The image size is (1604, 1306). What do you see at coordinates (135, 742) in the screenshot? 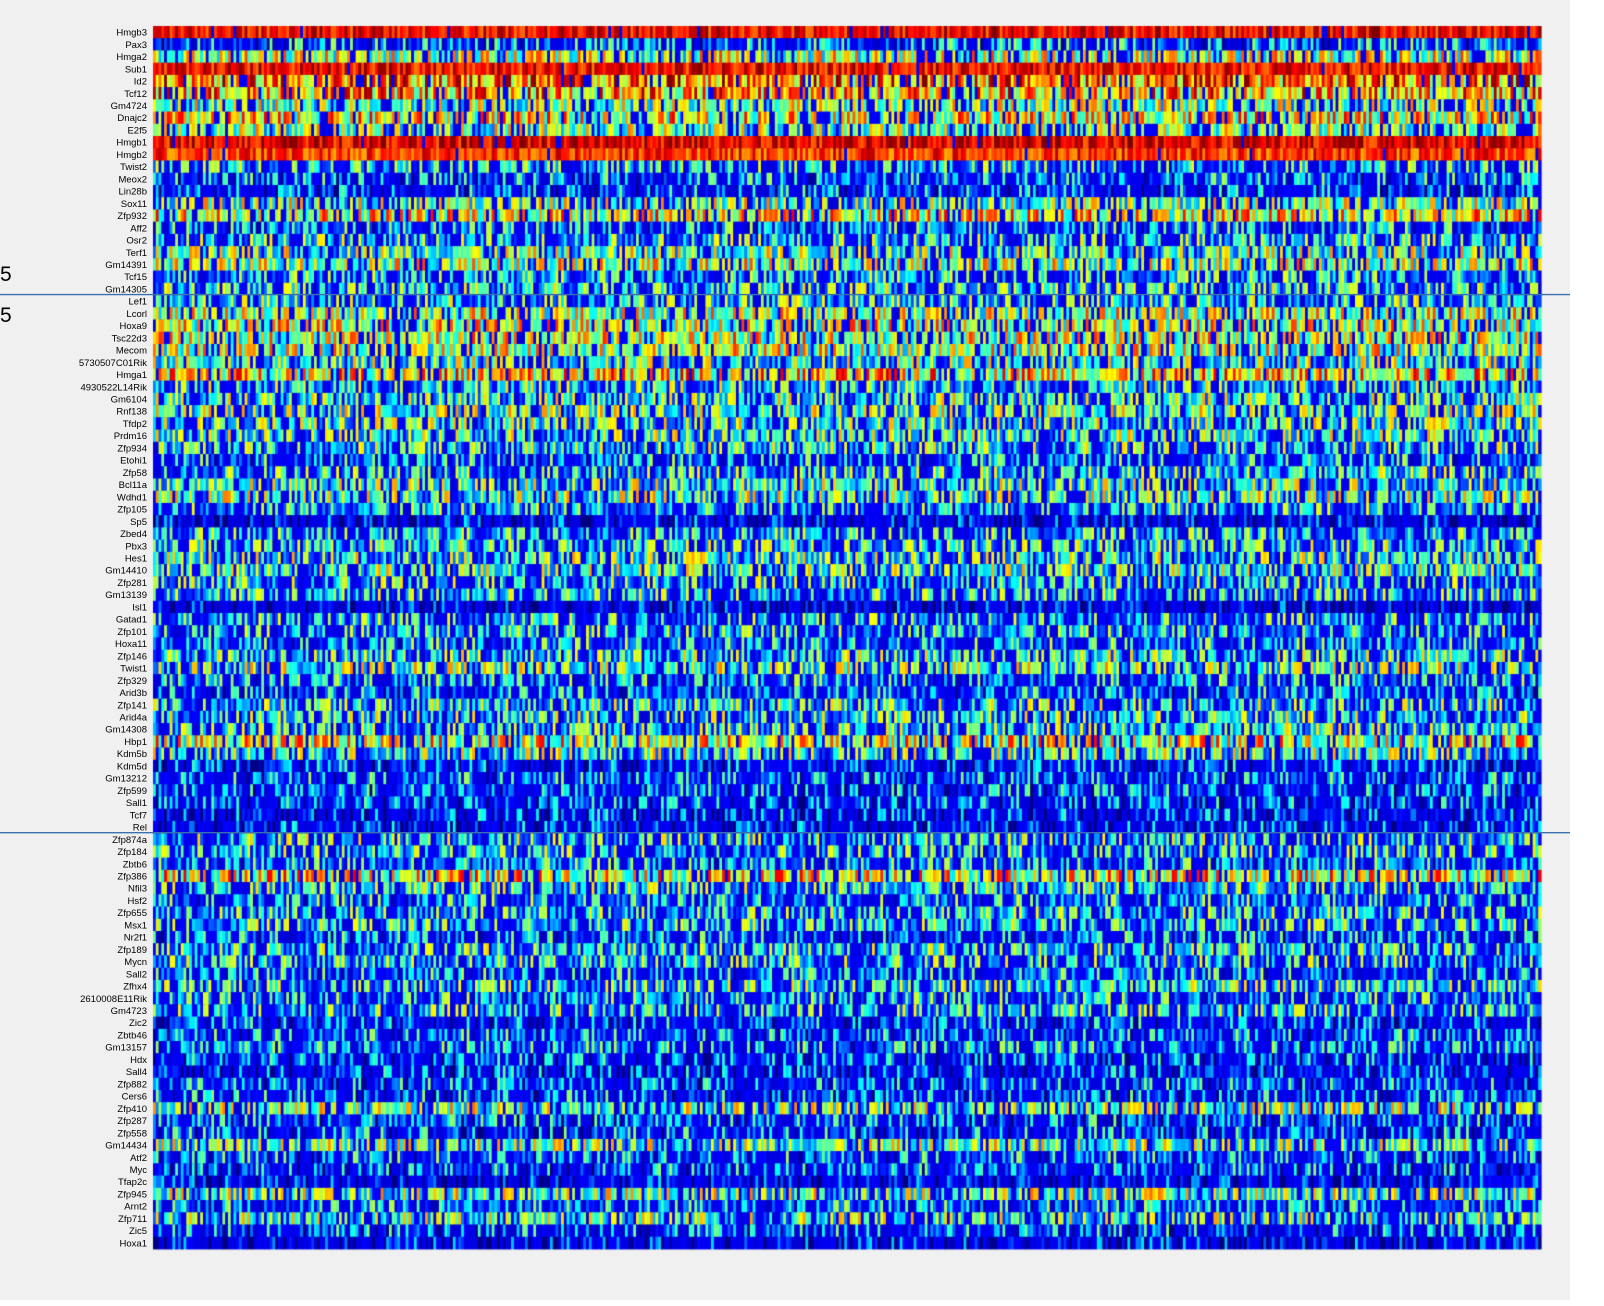
I see `row-label: Hbp1` at bounding box center [135, 742].